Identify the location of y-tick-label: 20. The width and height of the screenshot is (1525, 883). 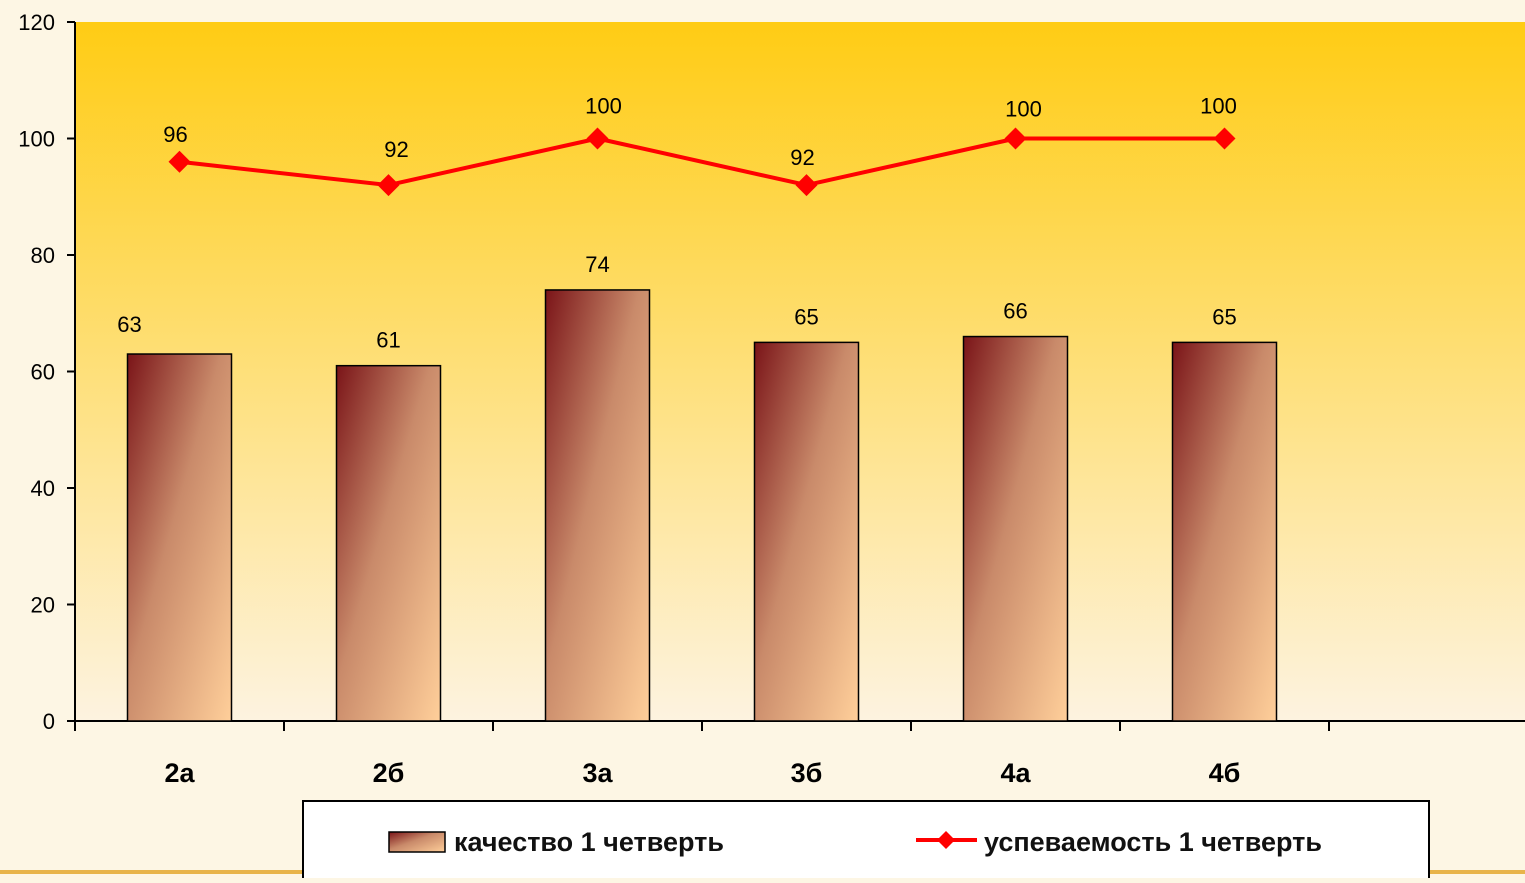
(43, 605).